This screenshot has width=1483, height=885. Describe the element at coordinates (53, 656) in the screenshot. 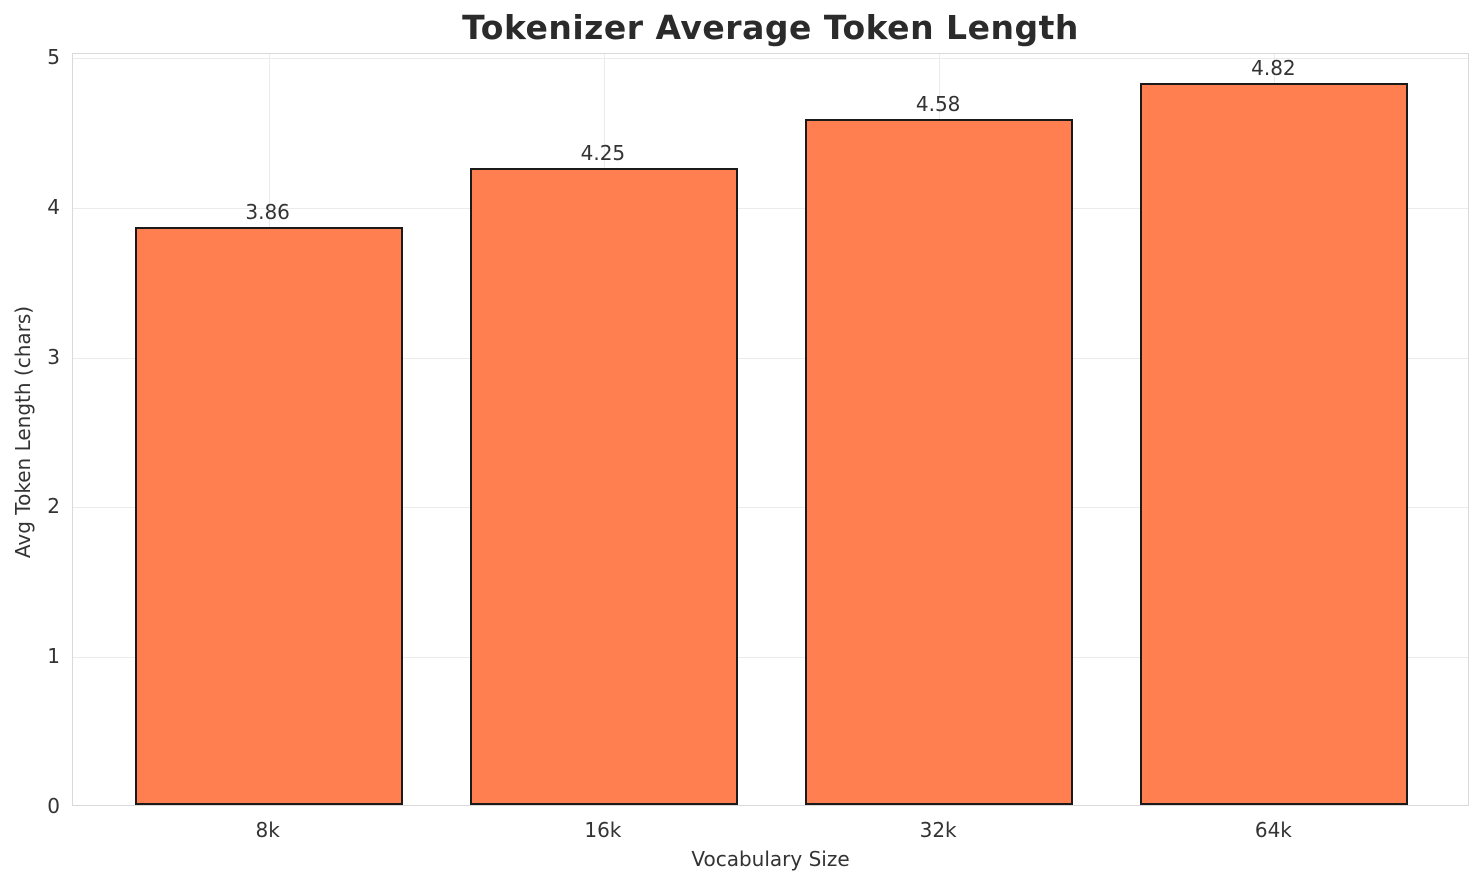

I see `y-tick-label: 1` at that location.